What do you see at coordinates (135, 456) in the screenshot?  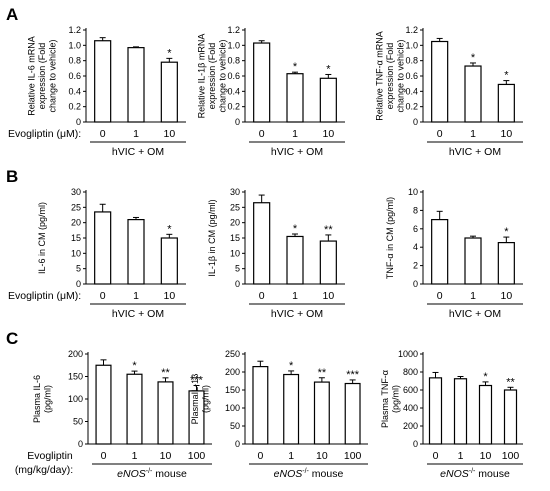 I see `chart7-x-tick-label: 1` at bounding box center [135, 456].